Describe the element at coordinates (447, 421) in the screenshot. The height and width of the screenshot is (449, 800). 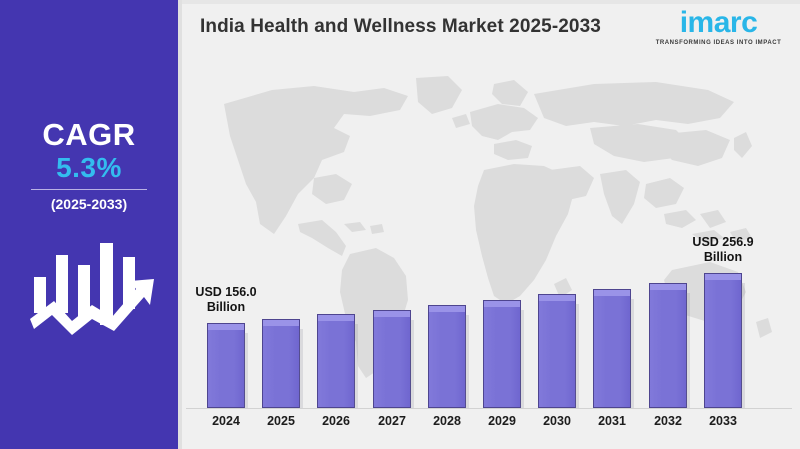
I see `year-label-2028: 2028` at that location.